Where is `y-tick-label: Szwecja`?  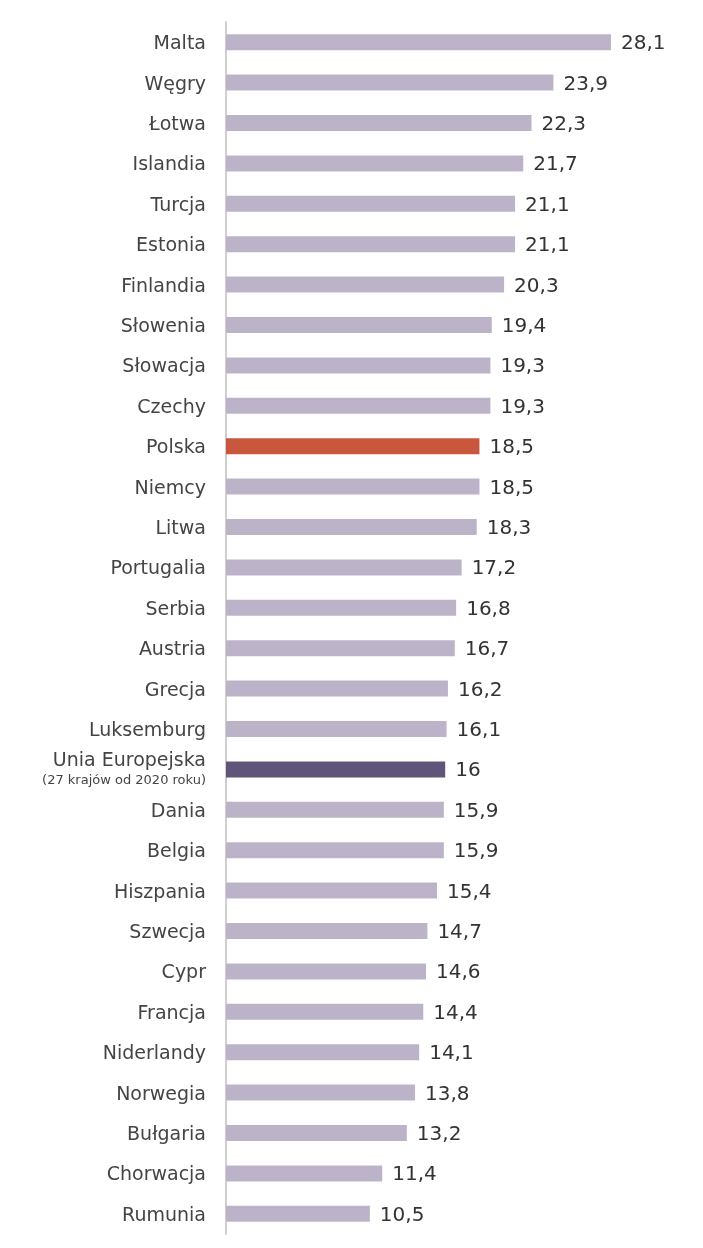 y-tick-label: Szwecja is located at coordinates (167, 931).